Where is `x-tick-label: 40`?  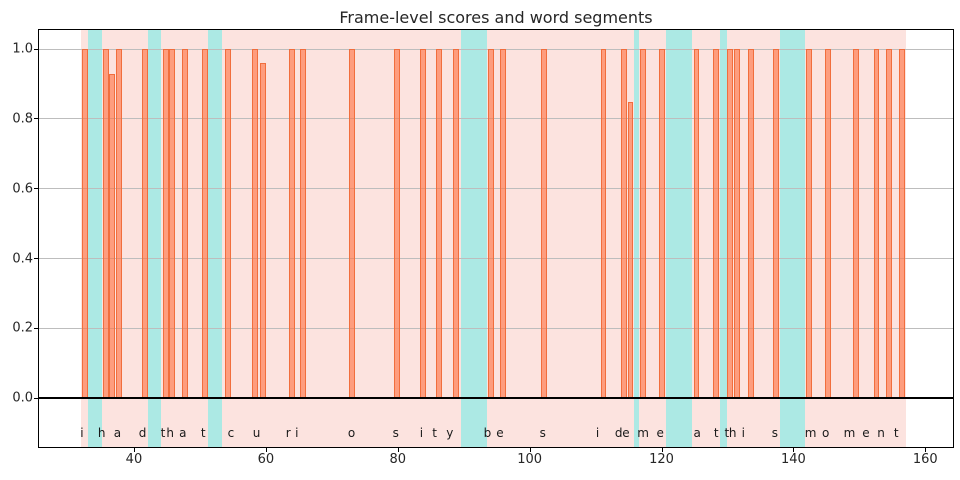
x-tick-label: 40 is located at coordinates (134, 459).